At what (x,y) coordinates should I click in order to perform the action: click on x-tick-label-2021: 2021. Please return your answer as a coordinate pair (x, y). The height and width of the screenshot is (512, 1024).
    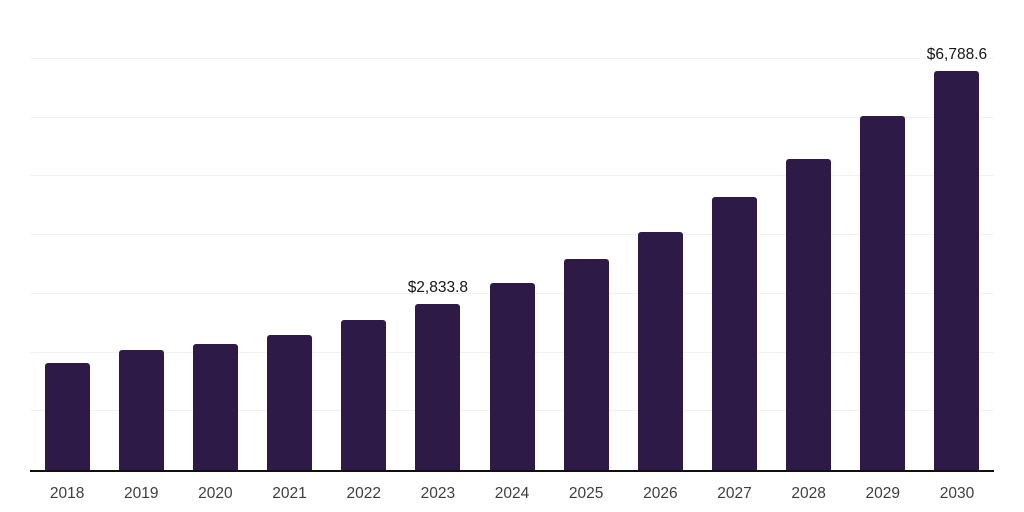
    Looking at the image, I should click on (289, 493).